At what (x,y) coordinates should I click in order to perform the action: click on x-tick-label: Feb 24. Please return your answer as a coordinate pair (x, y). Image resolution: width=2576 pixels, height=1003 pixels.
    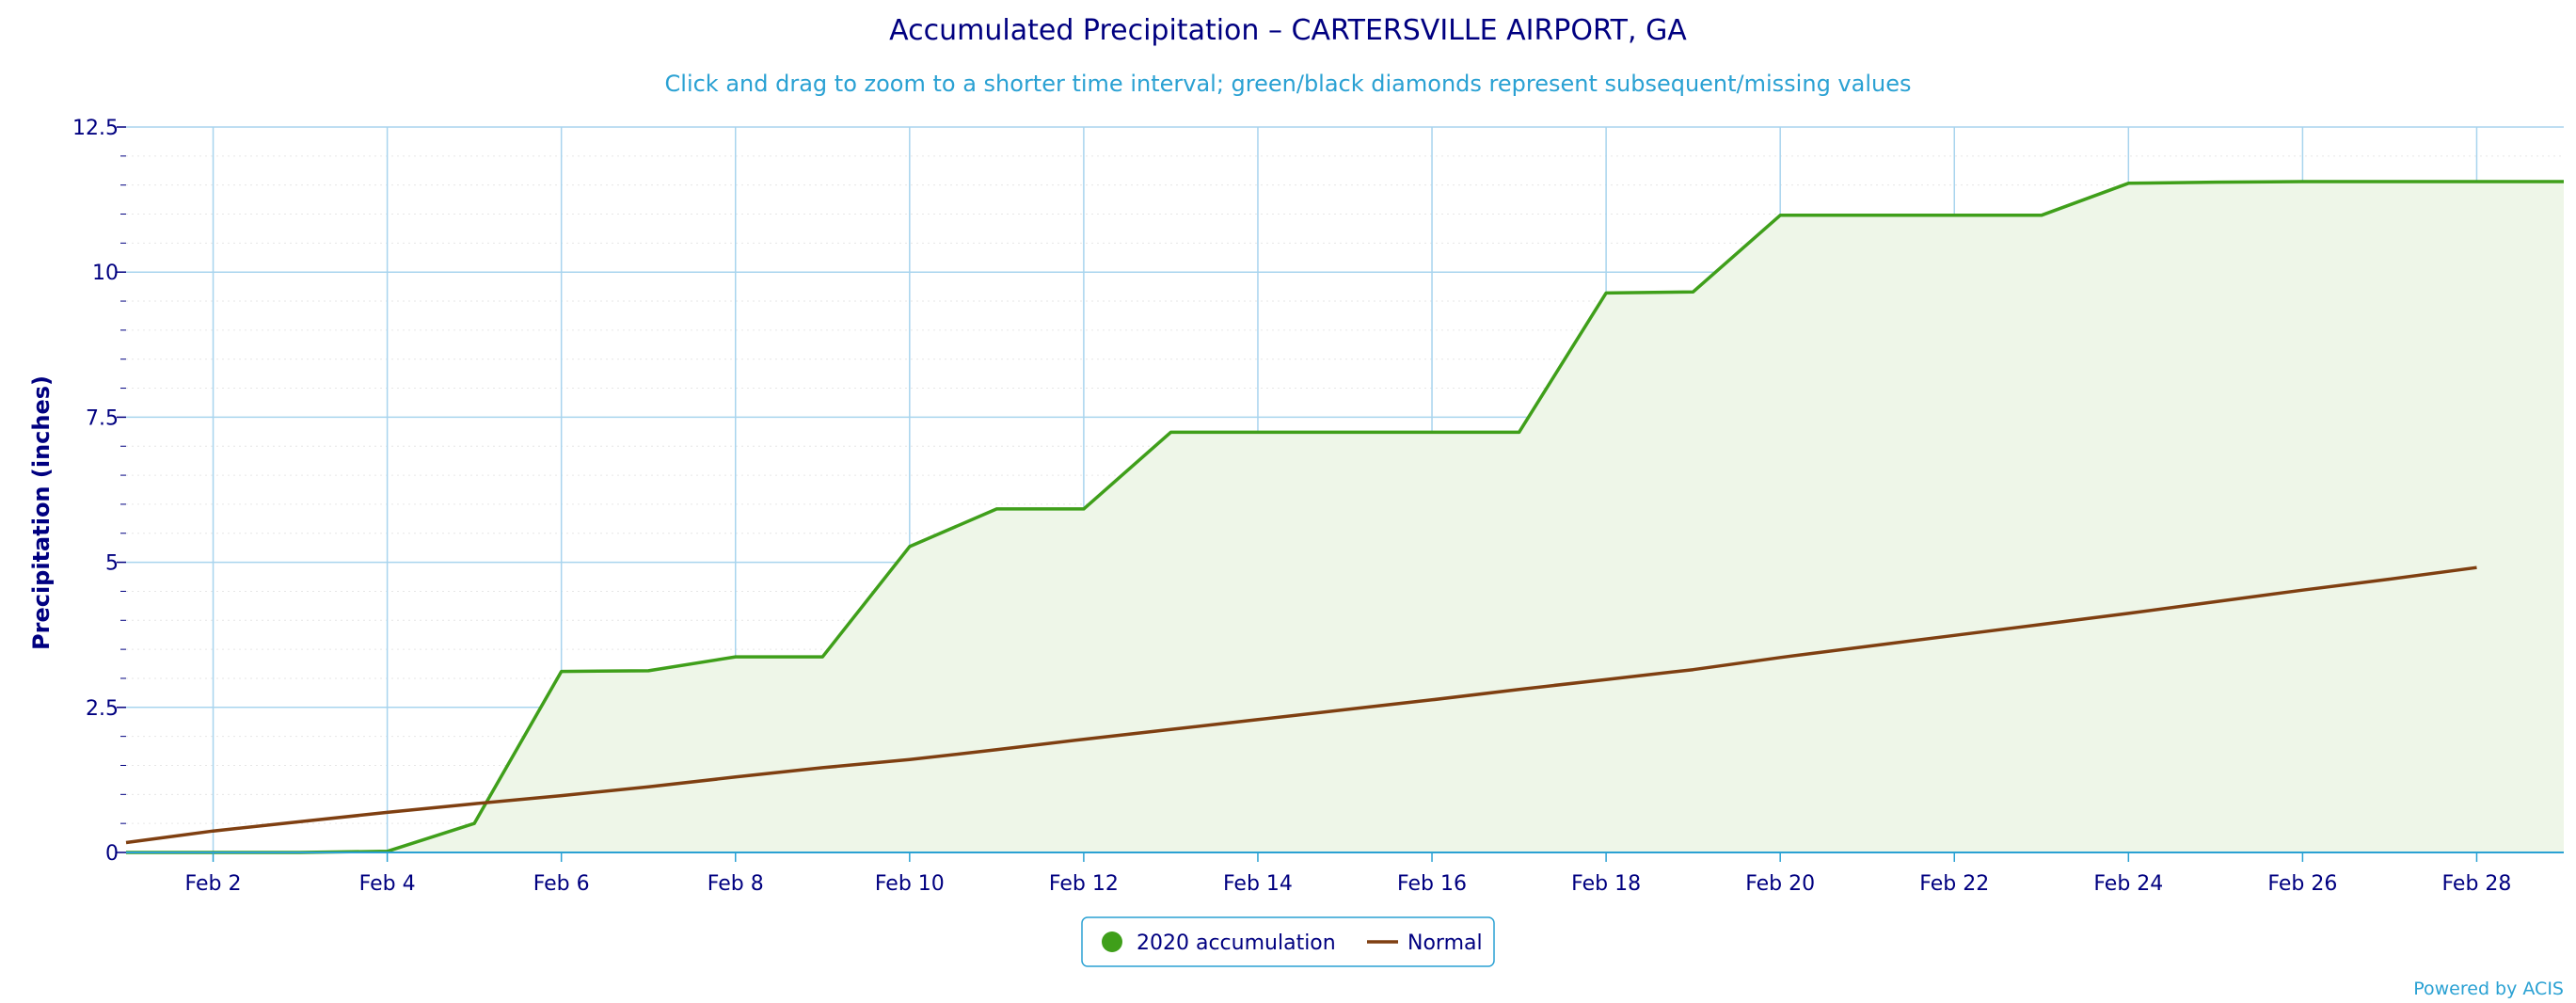
    Looking at the image, I should click on (2128, 884).